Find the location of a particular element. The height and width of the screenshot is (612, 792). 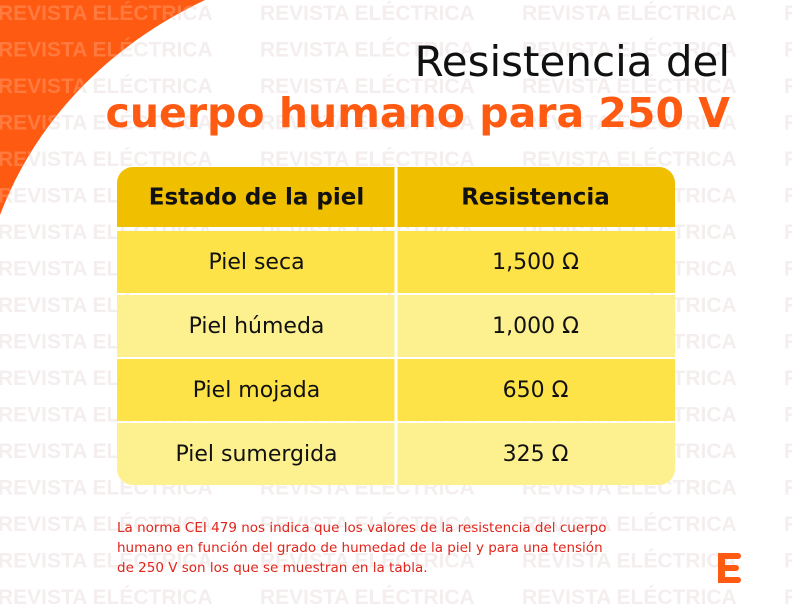

table-cell: Piel húmeda is located at coordinates (257, 326).